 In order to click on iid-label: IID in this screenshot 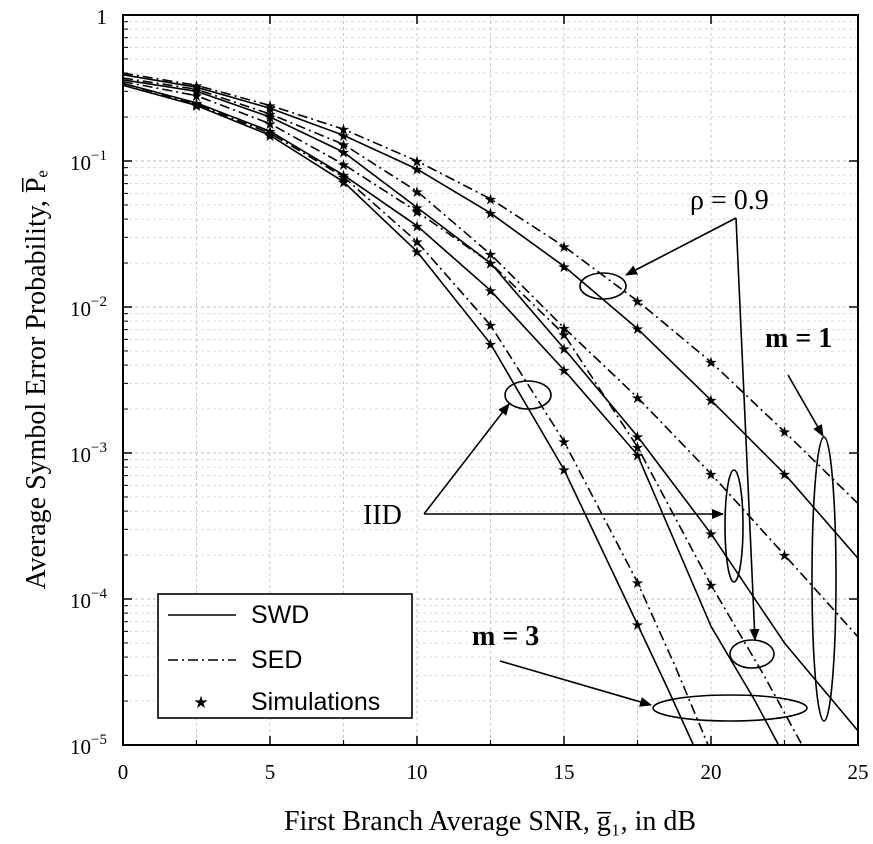, I will do `click(382, 515)`.